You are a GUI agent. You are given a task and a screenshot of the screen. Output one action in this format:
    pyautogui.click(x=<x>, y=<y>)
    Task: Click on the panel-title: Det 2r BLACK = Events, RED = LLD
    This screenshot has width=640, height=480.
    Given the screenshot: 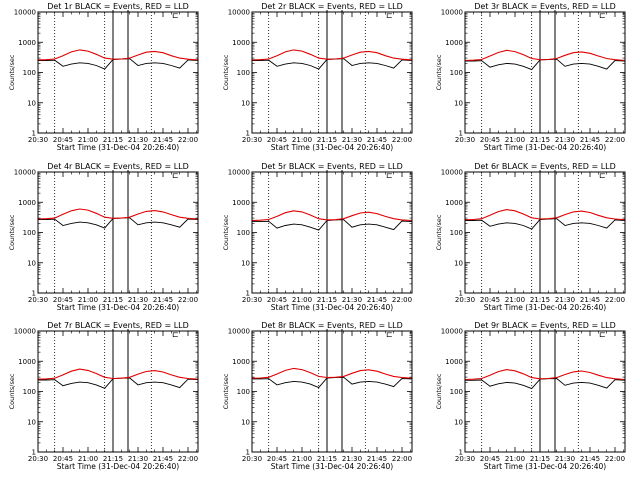 What is the action you would take?
    pyautogui.click(x=332, y=6)
    